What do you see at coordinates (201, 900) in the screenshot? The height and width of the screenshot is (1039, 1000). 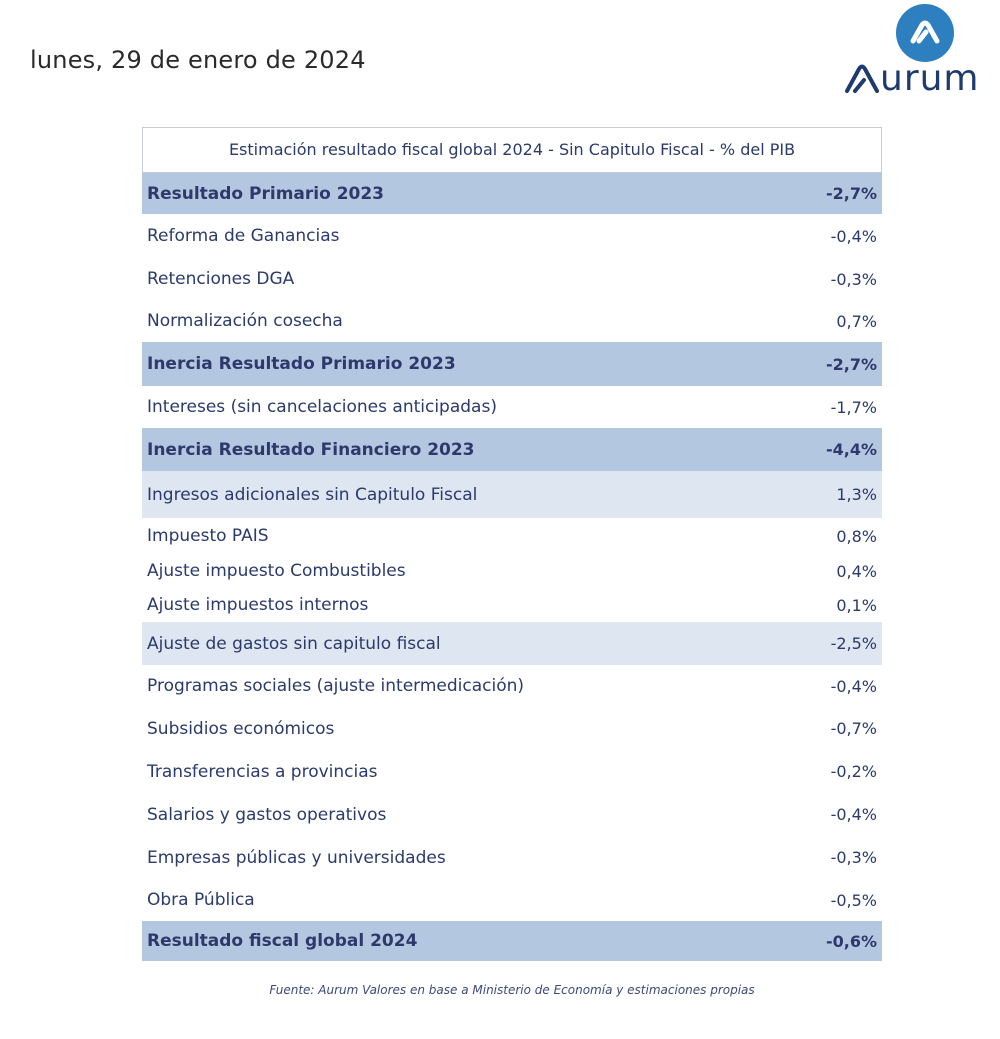 I see `row-label: Obra Pública` at bounding box center [201, 900].